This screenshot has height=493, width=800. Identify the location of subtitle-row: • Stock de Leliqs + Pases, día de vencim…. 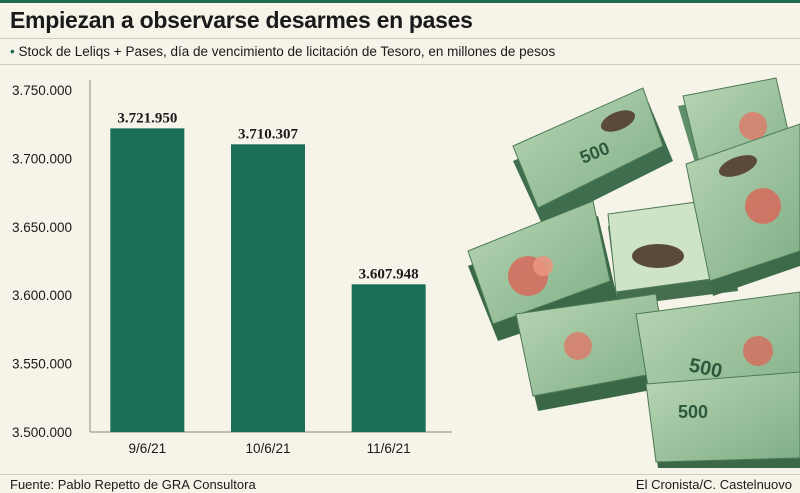
(400, 51).